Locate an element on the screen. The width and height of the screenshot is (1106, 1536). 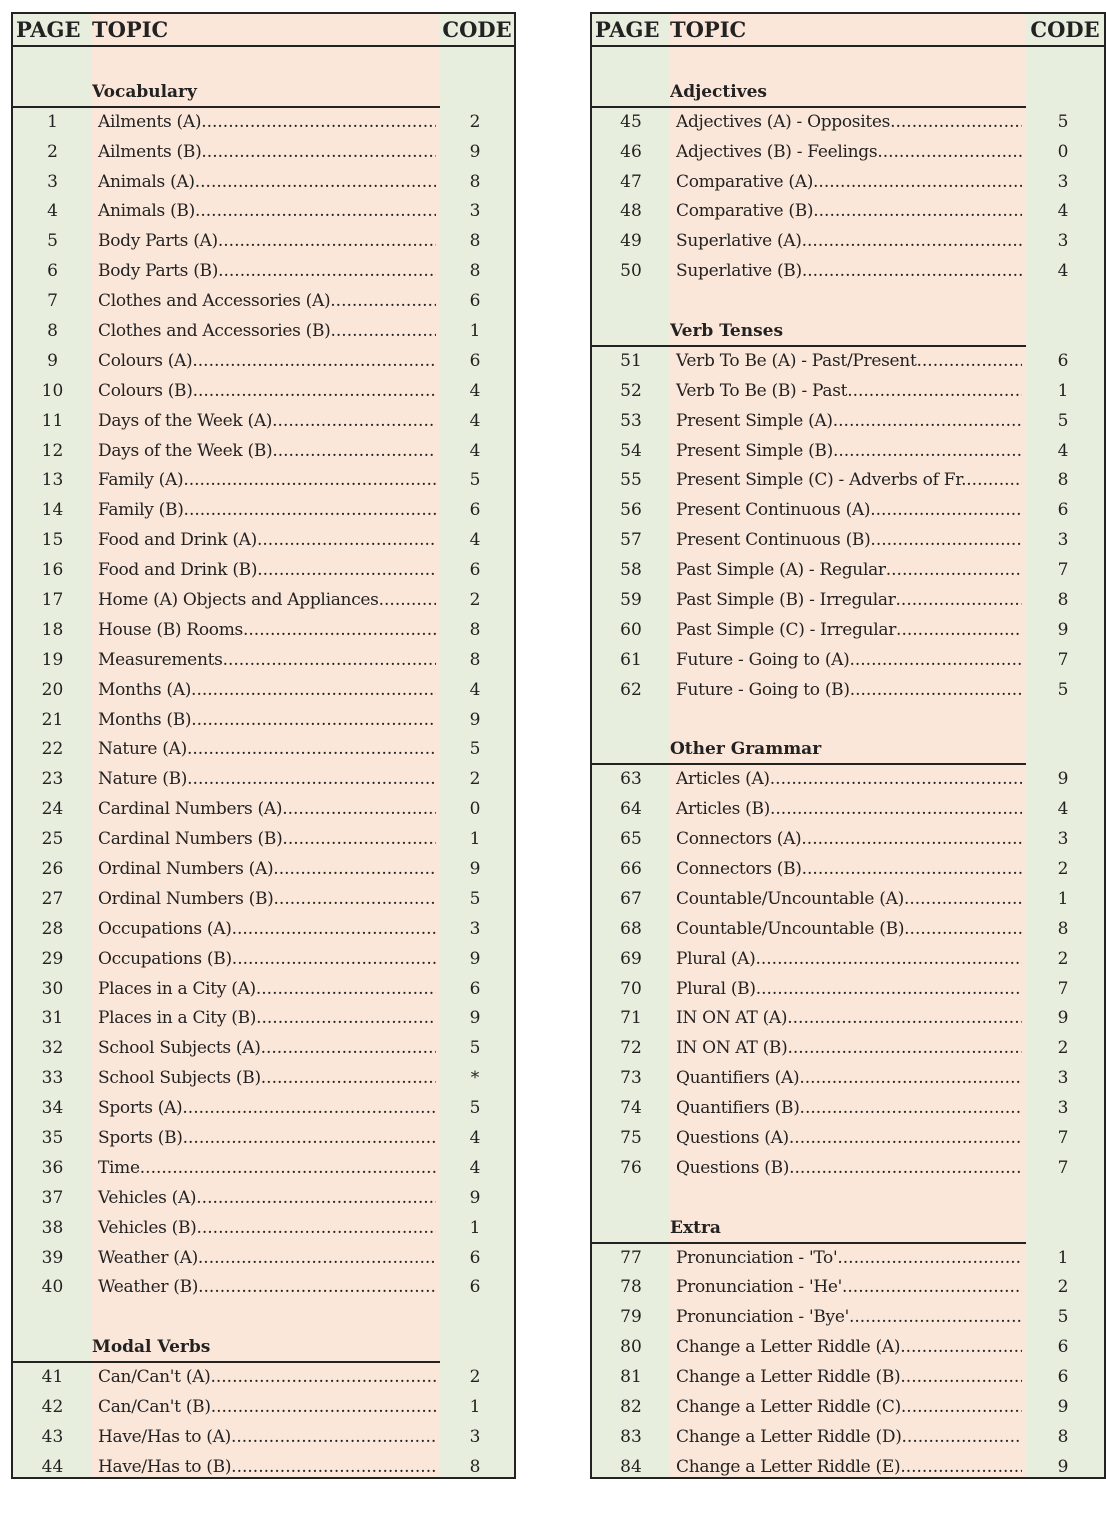
page-number: 74 is located at coordinates (631, 1108).